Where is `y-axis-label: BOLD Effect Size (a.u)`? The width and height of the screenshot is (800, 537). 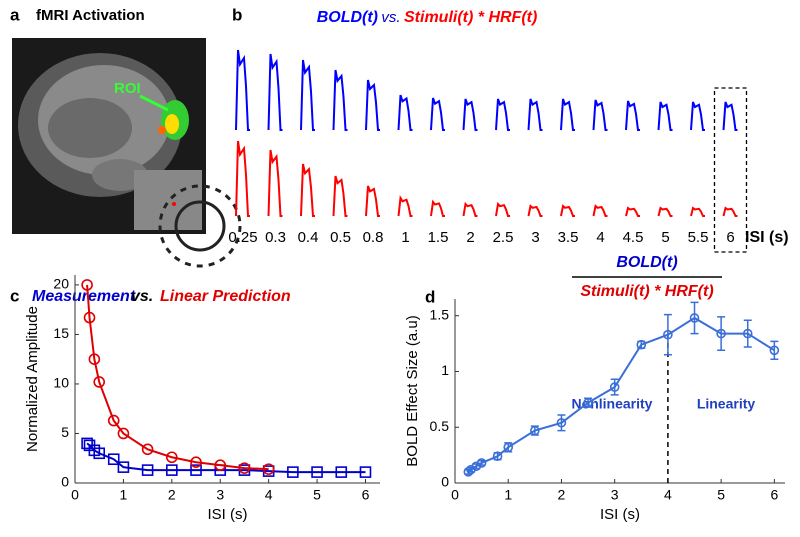 y-axis-label: BOLD Effect Size (a.u) is located at coordinates (412, 390).